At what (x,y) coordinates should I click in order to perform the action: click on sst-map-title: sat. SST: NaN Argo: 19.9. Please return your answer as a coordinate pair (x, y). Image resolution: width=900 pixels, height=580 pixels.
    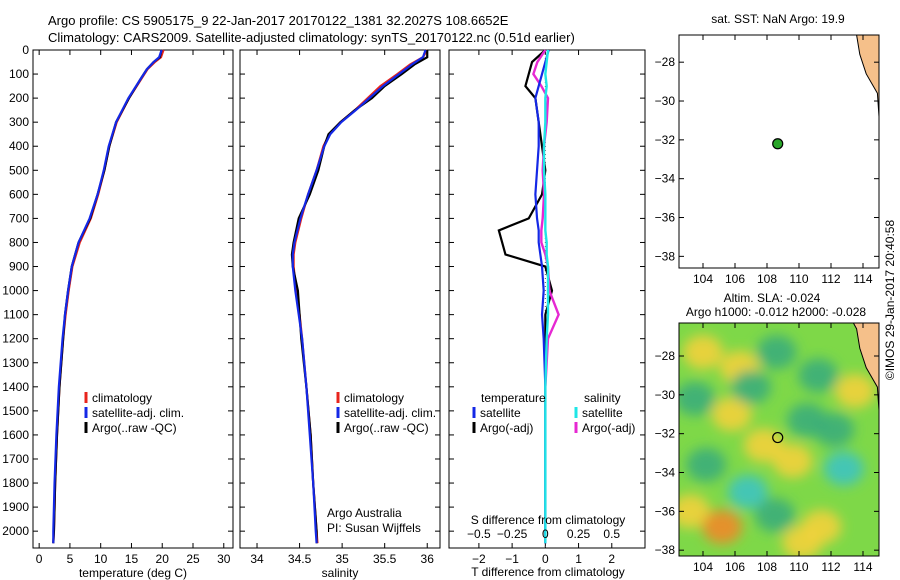
    Looking at the image, I should click on (778, 19).